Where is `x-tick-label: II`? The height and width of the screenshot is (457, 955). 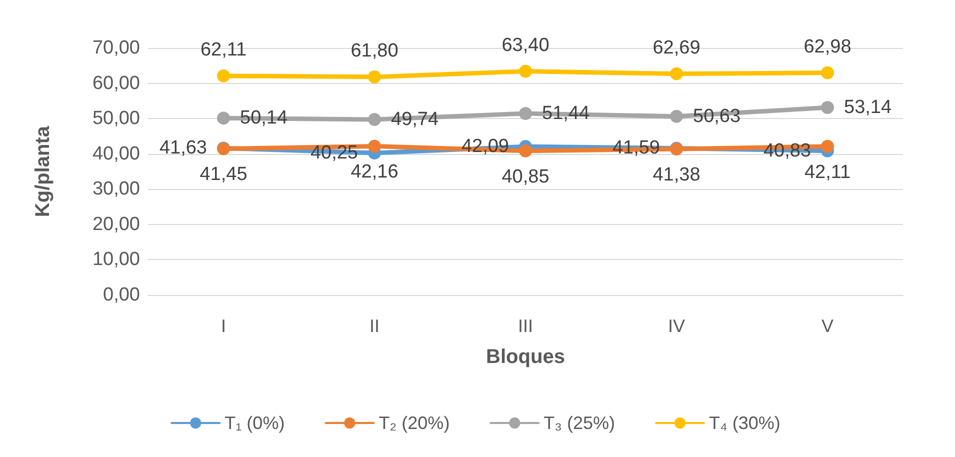 x-tick-label: II is located at coordinates (374, 326).